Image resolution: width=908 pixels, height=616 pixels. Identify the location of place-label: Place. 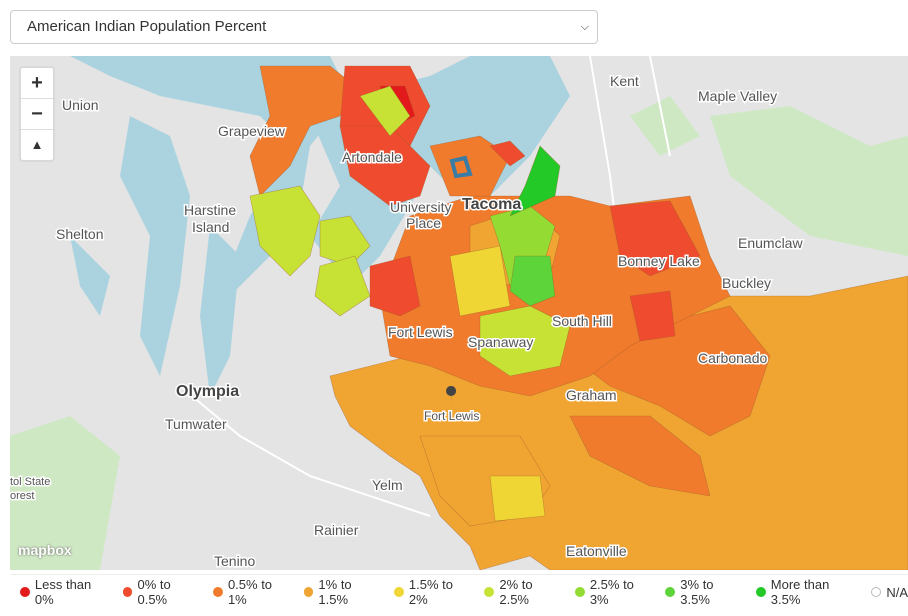
(423, 223).